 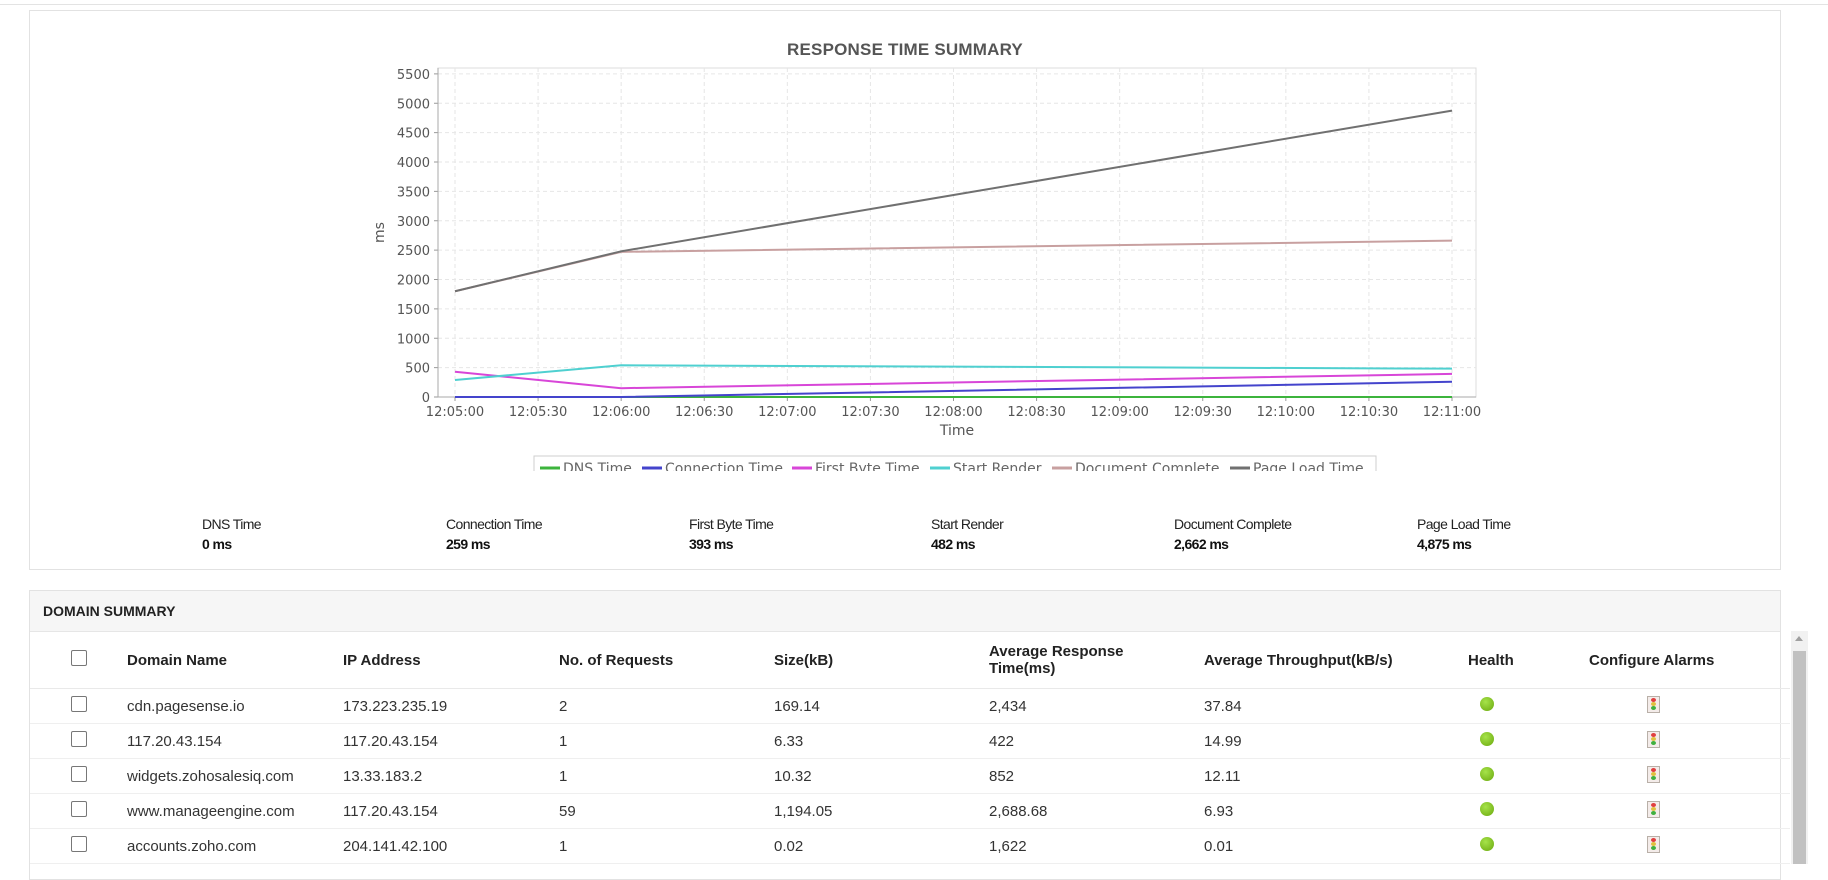 What do you see at coordinates (1096, 811) in the screenshot?
I see `cell-avg-response: 2,688.68` at bounding box center [1096, 811].